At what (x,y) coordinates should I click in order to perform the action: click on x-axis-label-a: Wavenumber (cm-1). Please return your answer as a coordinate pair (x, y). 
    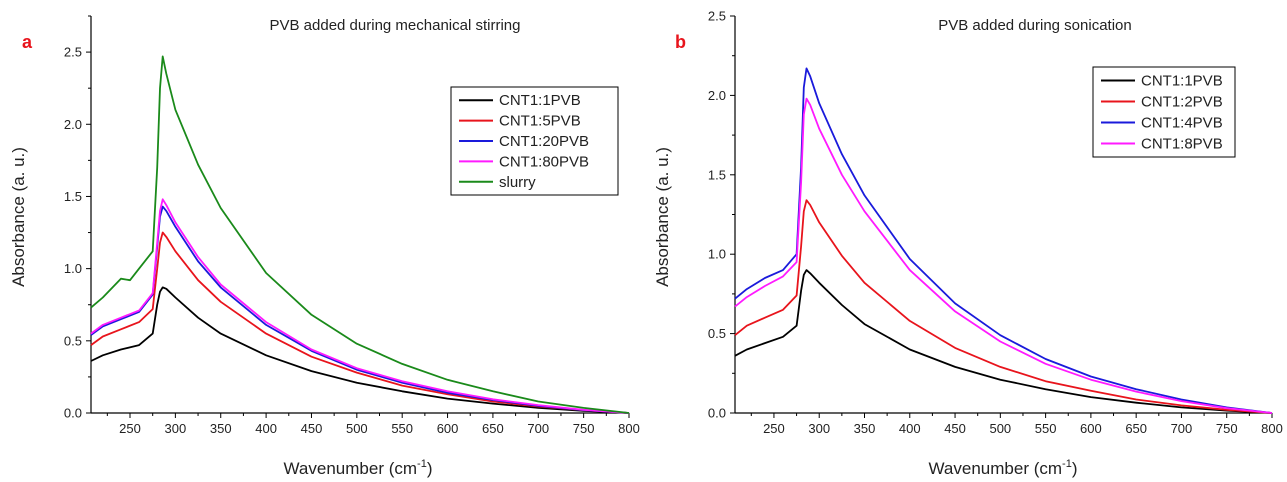
    Looking at the image, I should click on (358, 468).